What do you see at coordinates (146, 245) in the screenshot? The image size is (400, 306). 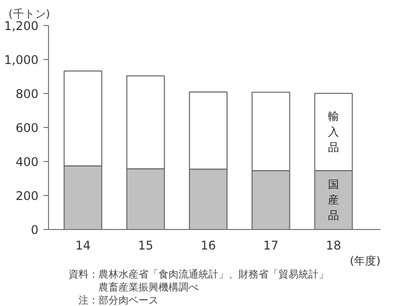 I see `x-tick-label: 15` at bounding box center [146, 245].